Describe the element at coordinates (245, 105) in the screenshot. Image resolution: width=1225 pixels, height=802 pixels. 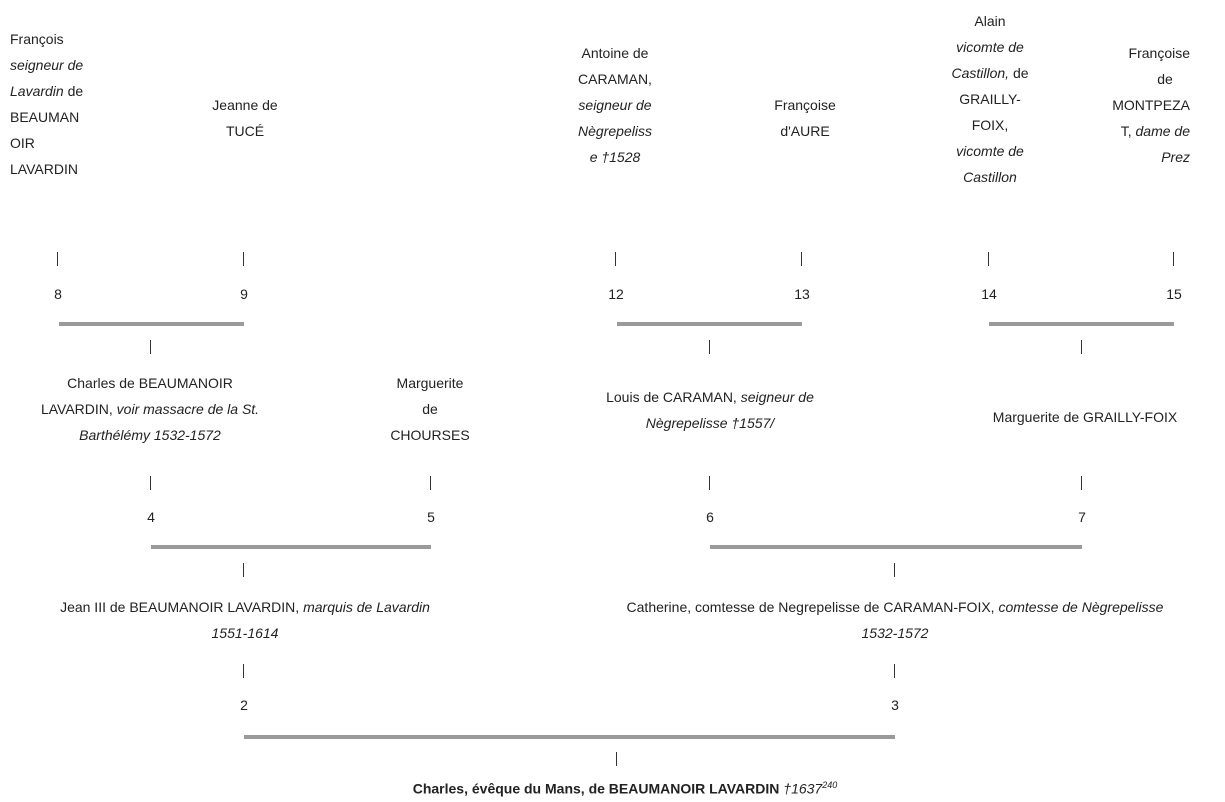
I see `person-9-line1: Jeanne de` at that location.